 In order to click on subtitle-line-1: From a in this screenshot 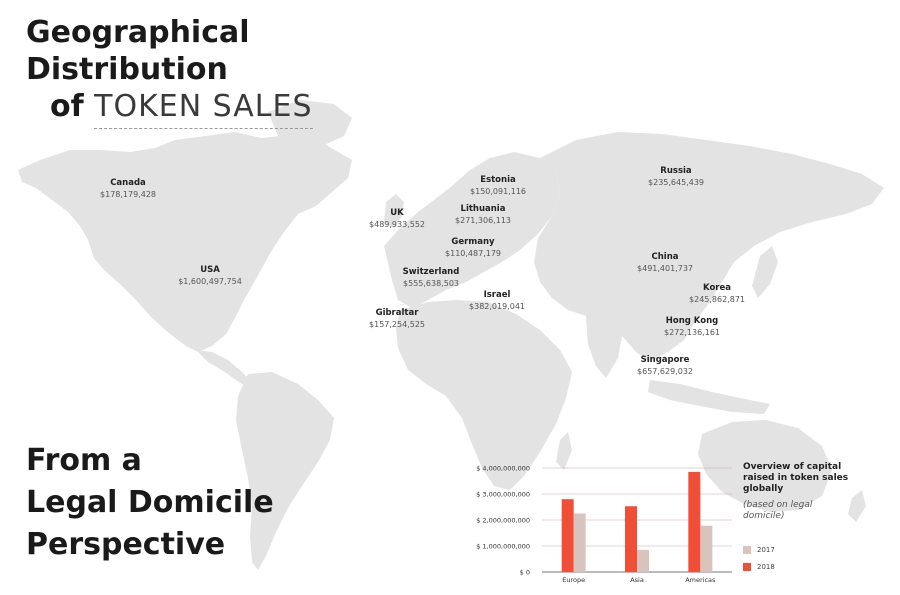, I will do `click(84, 460)`.